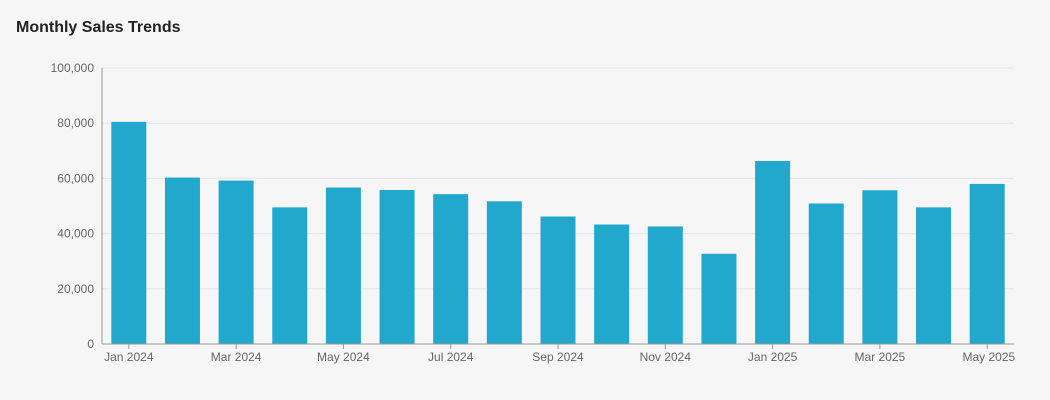  I want to click on x-tick-label: Jan 2024, so click(129, 357).